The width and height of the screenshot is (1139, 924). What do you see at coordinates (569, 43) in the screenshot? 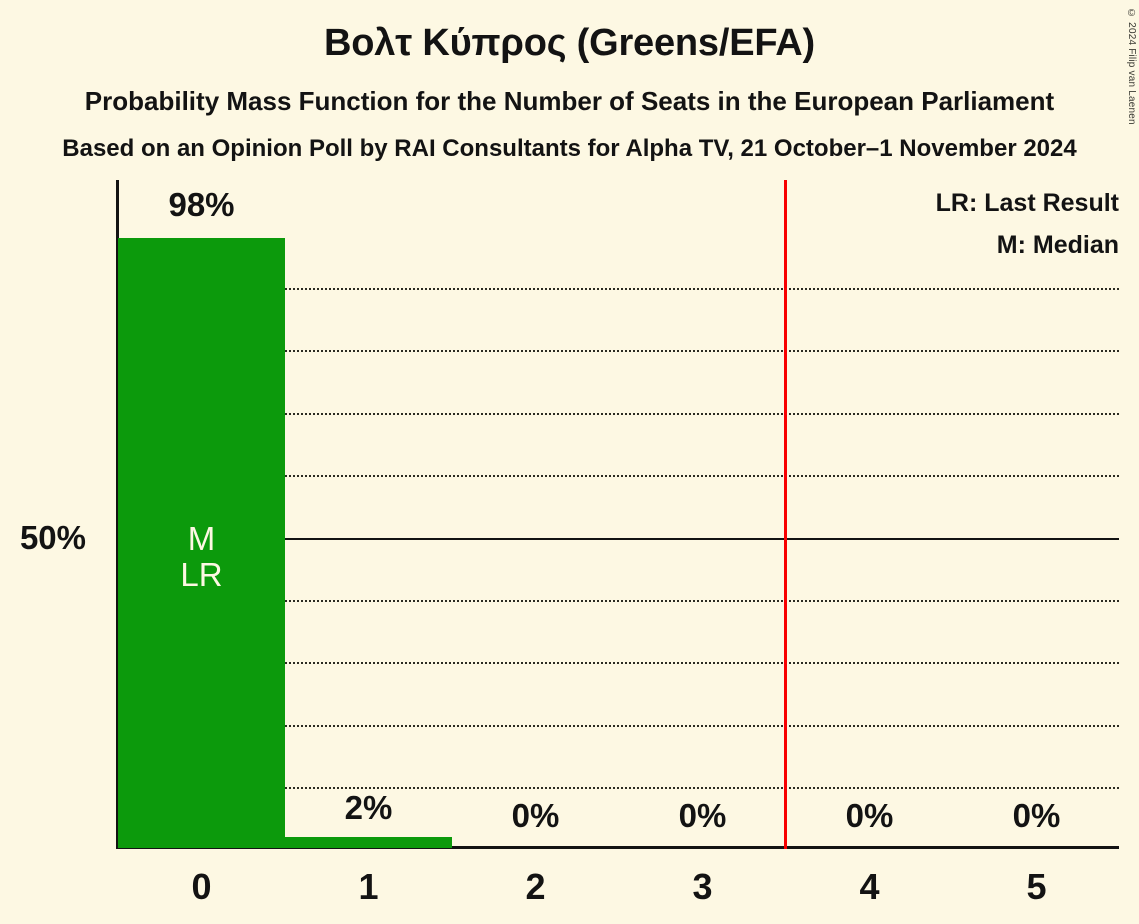
I see `chart-title: Βολτ Κύπρος (Greens/EFA)` at bounding box center [569, 43].